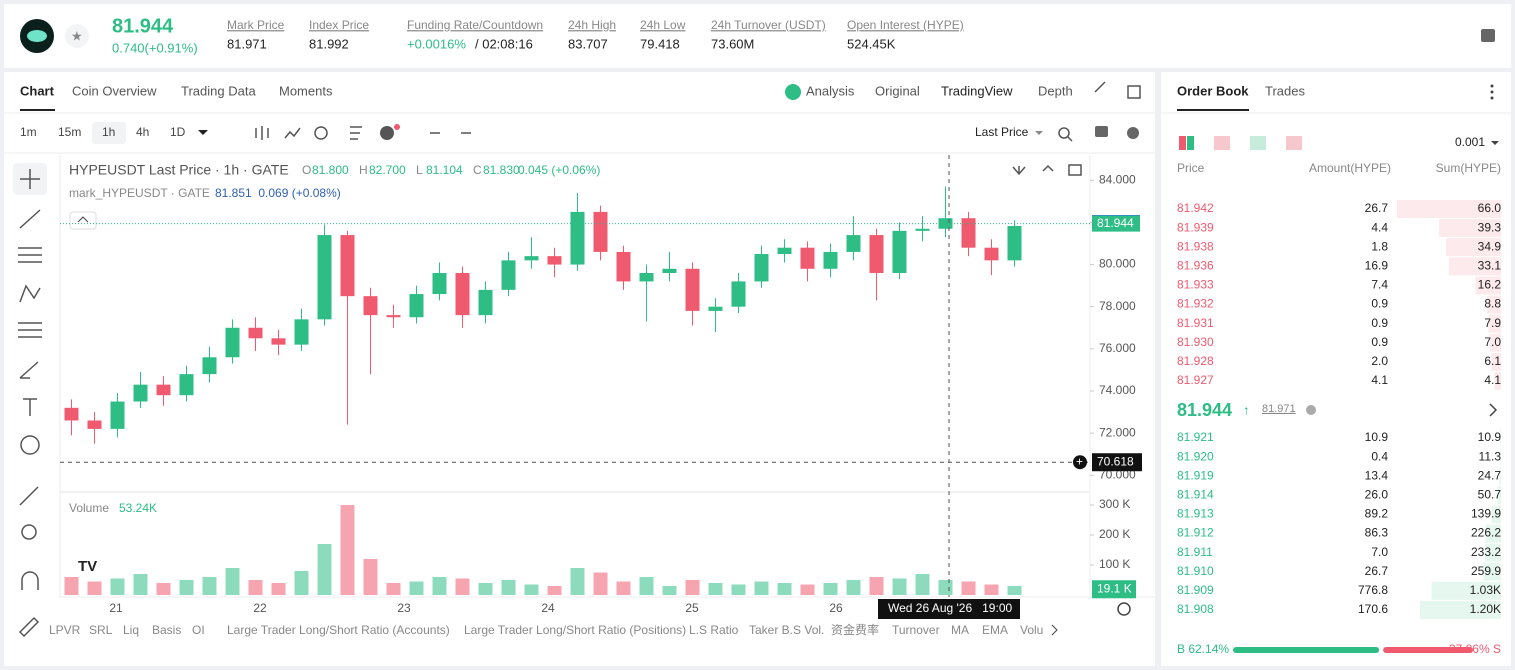 Image resolution: width=1515 pixels, height=670 pixels. I want to click on asks-icon, so click(1222, 143).